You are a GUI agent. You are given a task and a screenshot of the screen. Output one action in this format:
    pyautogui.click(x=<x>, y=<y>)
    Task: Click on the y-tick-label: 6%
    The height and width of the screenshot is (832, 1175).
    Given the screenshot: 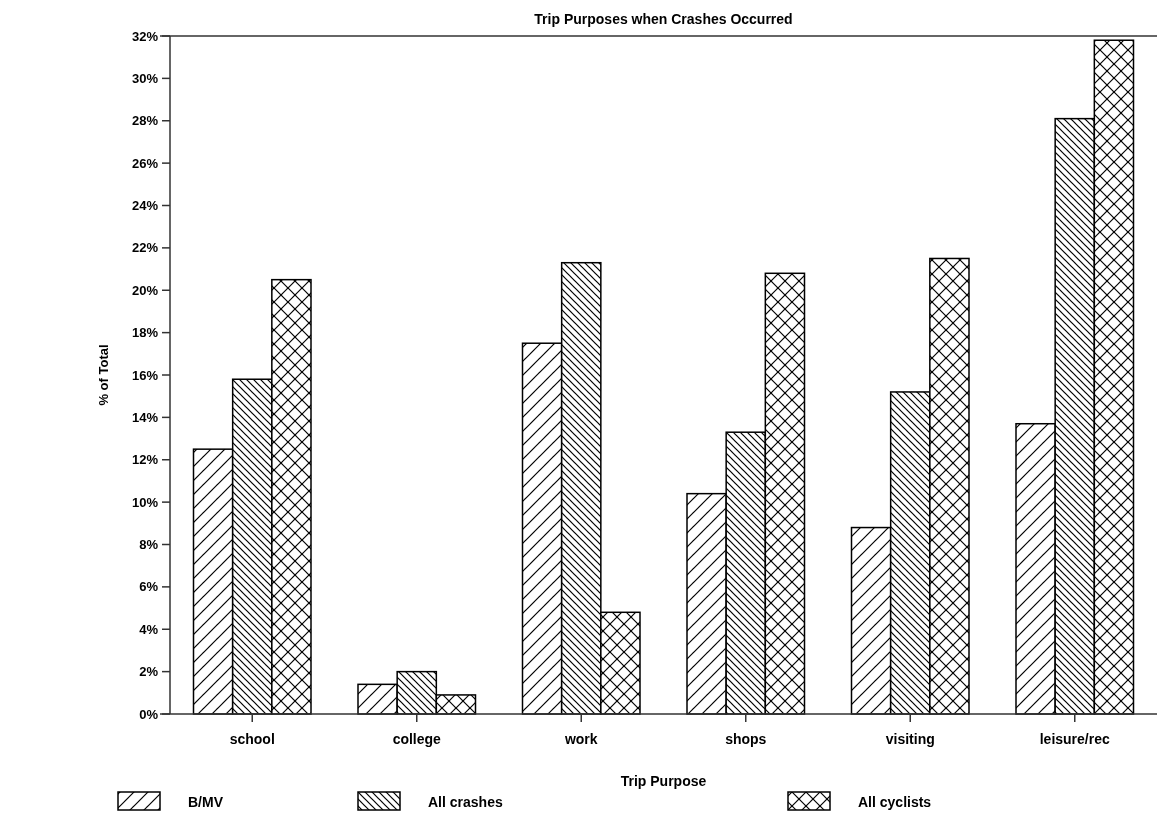 What is the action you would take?
    pyautogui.click(x=149, y=587)
    